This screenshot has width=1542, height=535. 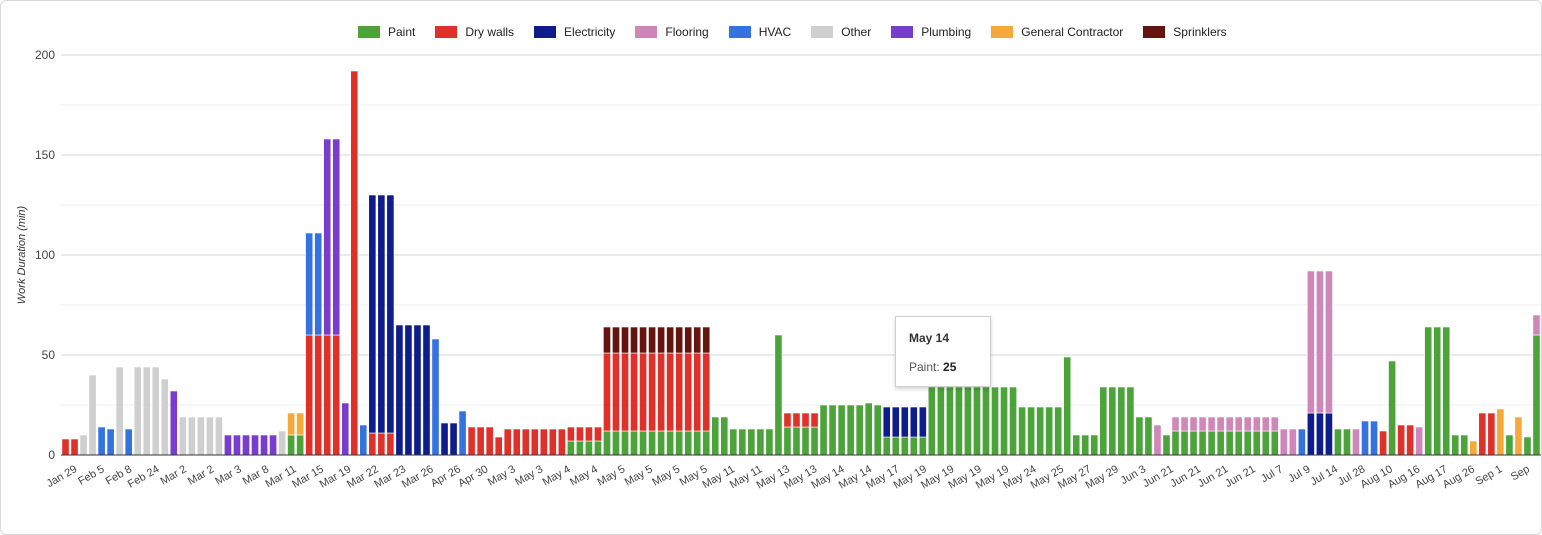 I want to click on legend-item: Flooring, so click(x=672, y=32).